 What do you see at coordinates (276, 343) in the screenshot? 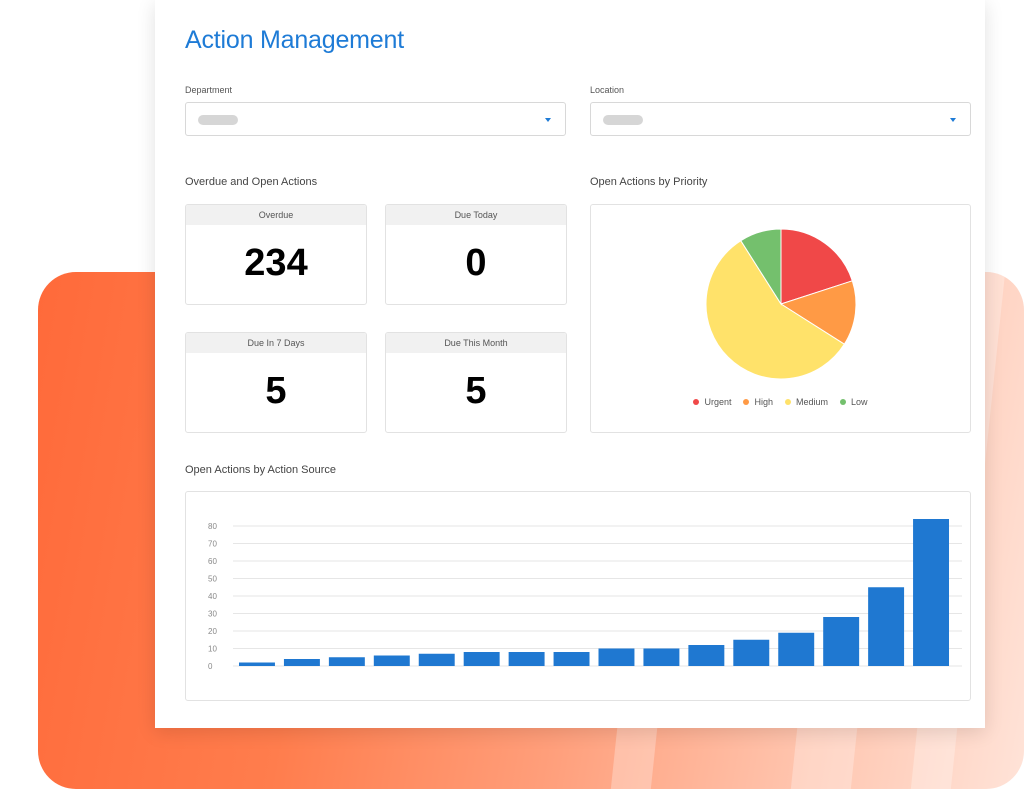
I see `stat-label: Due In 7 Days` at bounding box center [276, 343].